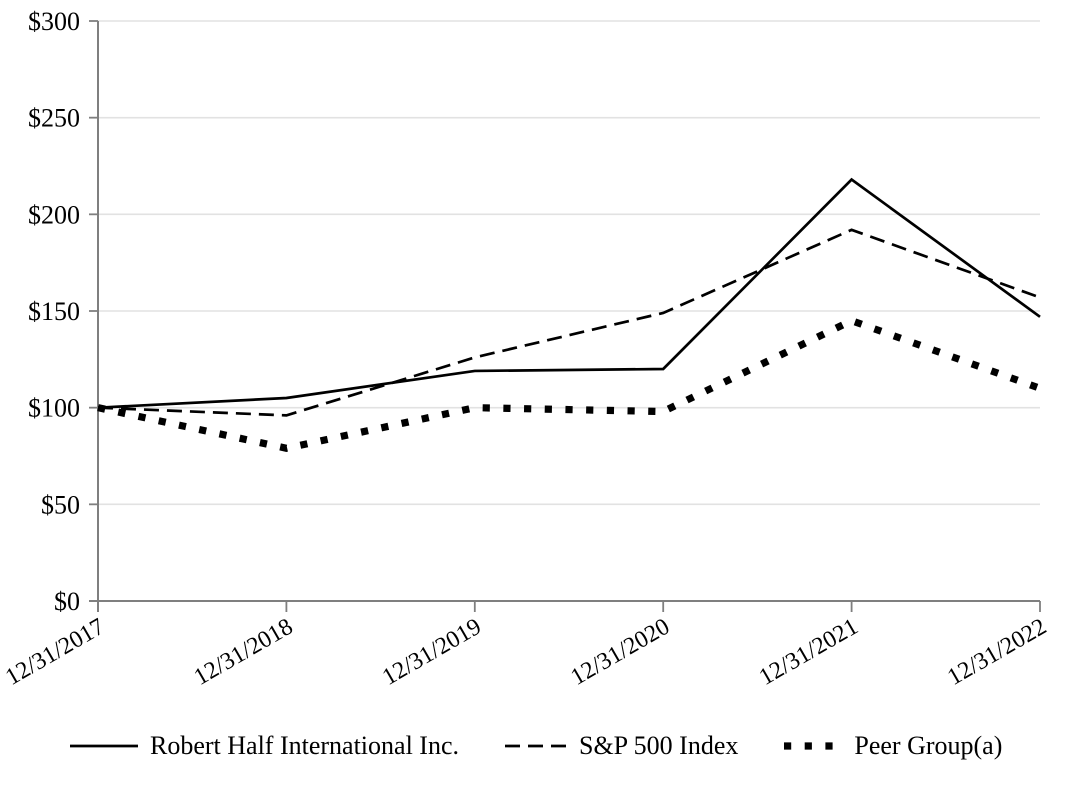 The height and width of the screenshot is (800, 1066). What do you see at coordinates (997, 652) in the screenshot?
I see `x-axis-label: 12/31/2022` at bounding box center [997, 652].